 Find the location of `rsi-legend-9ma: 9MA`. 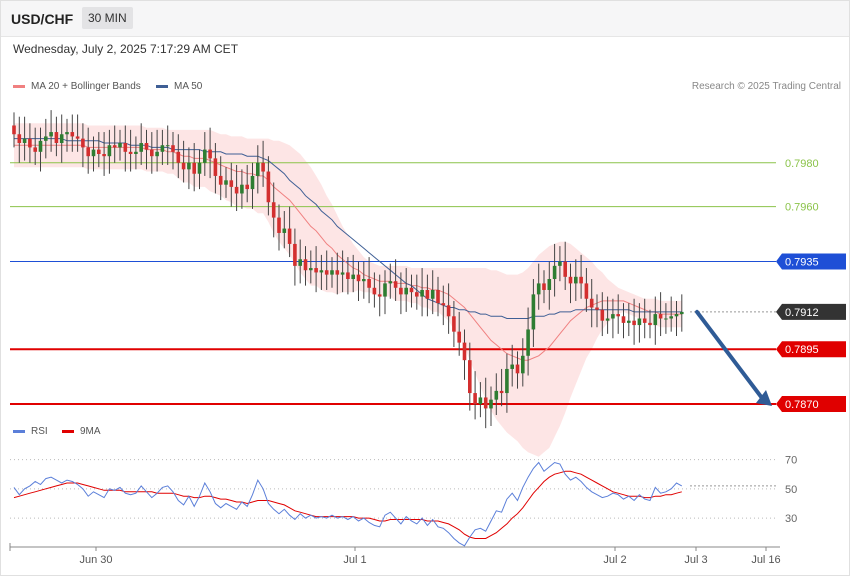

rsi-legend-9ma: 9MA is located at coordinates (81, 431).